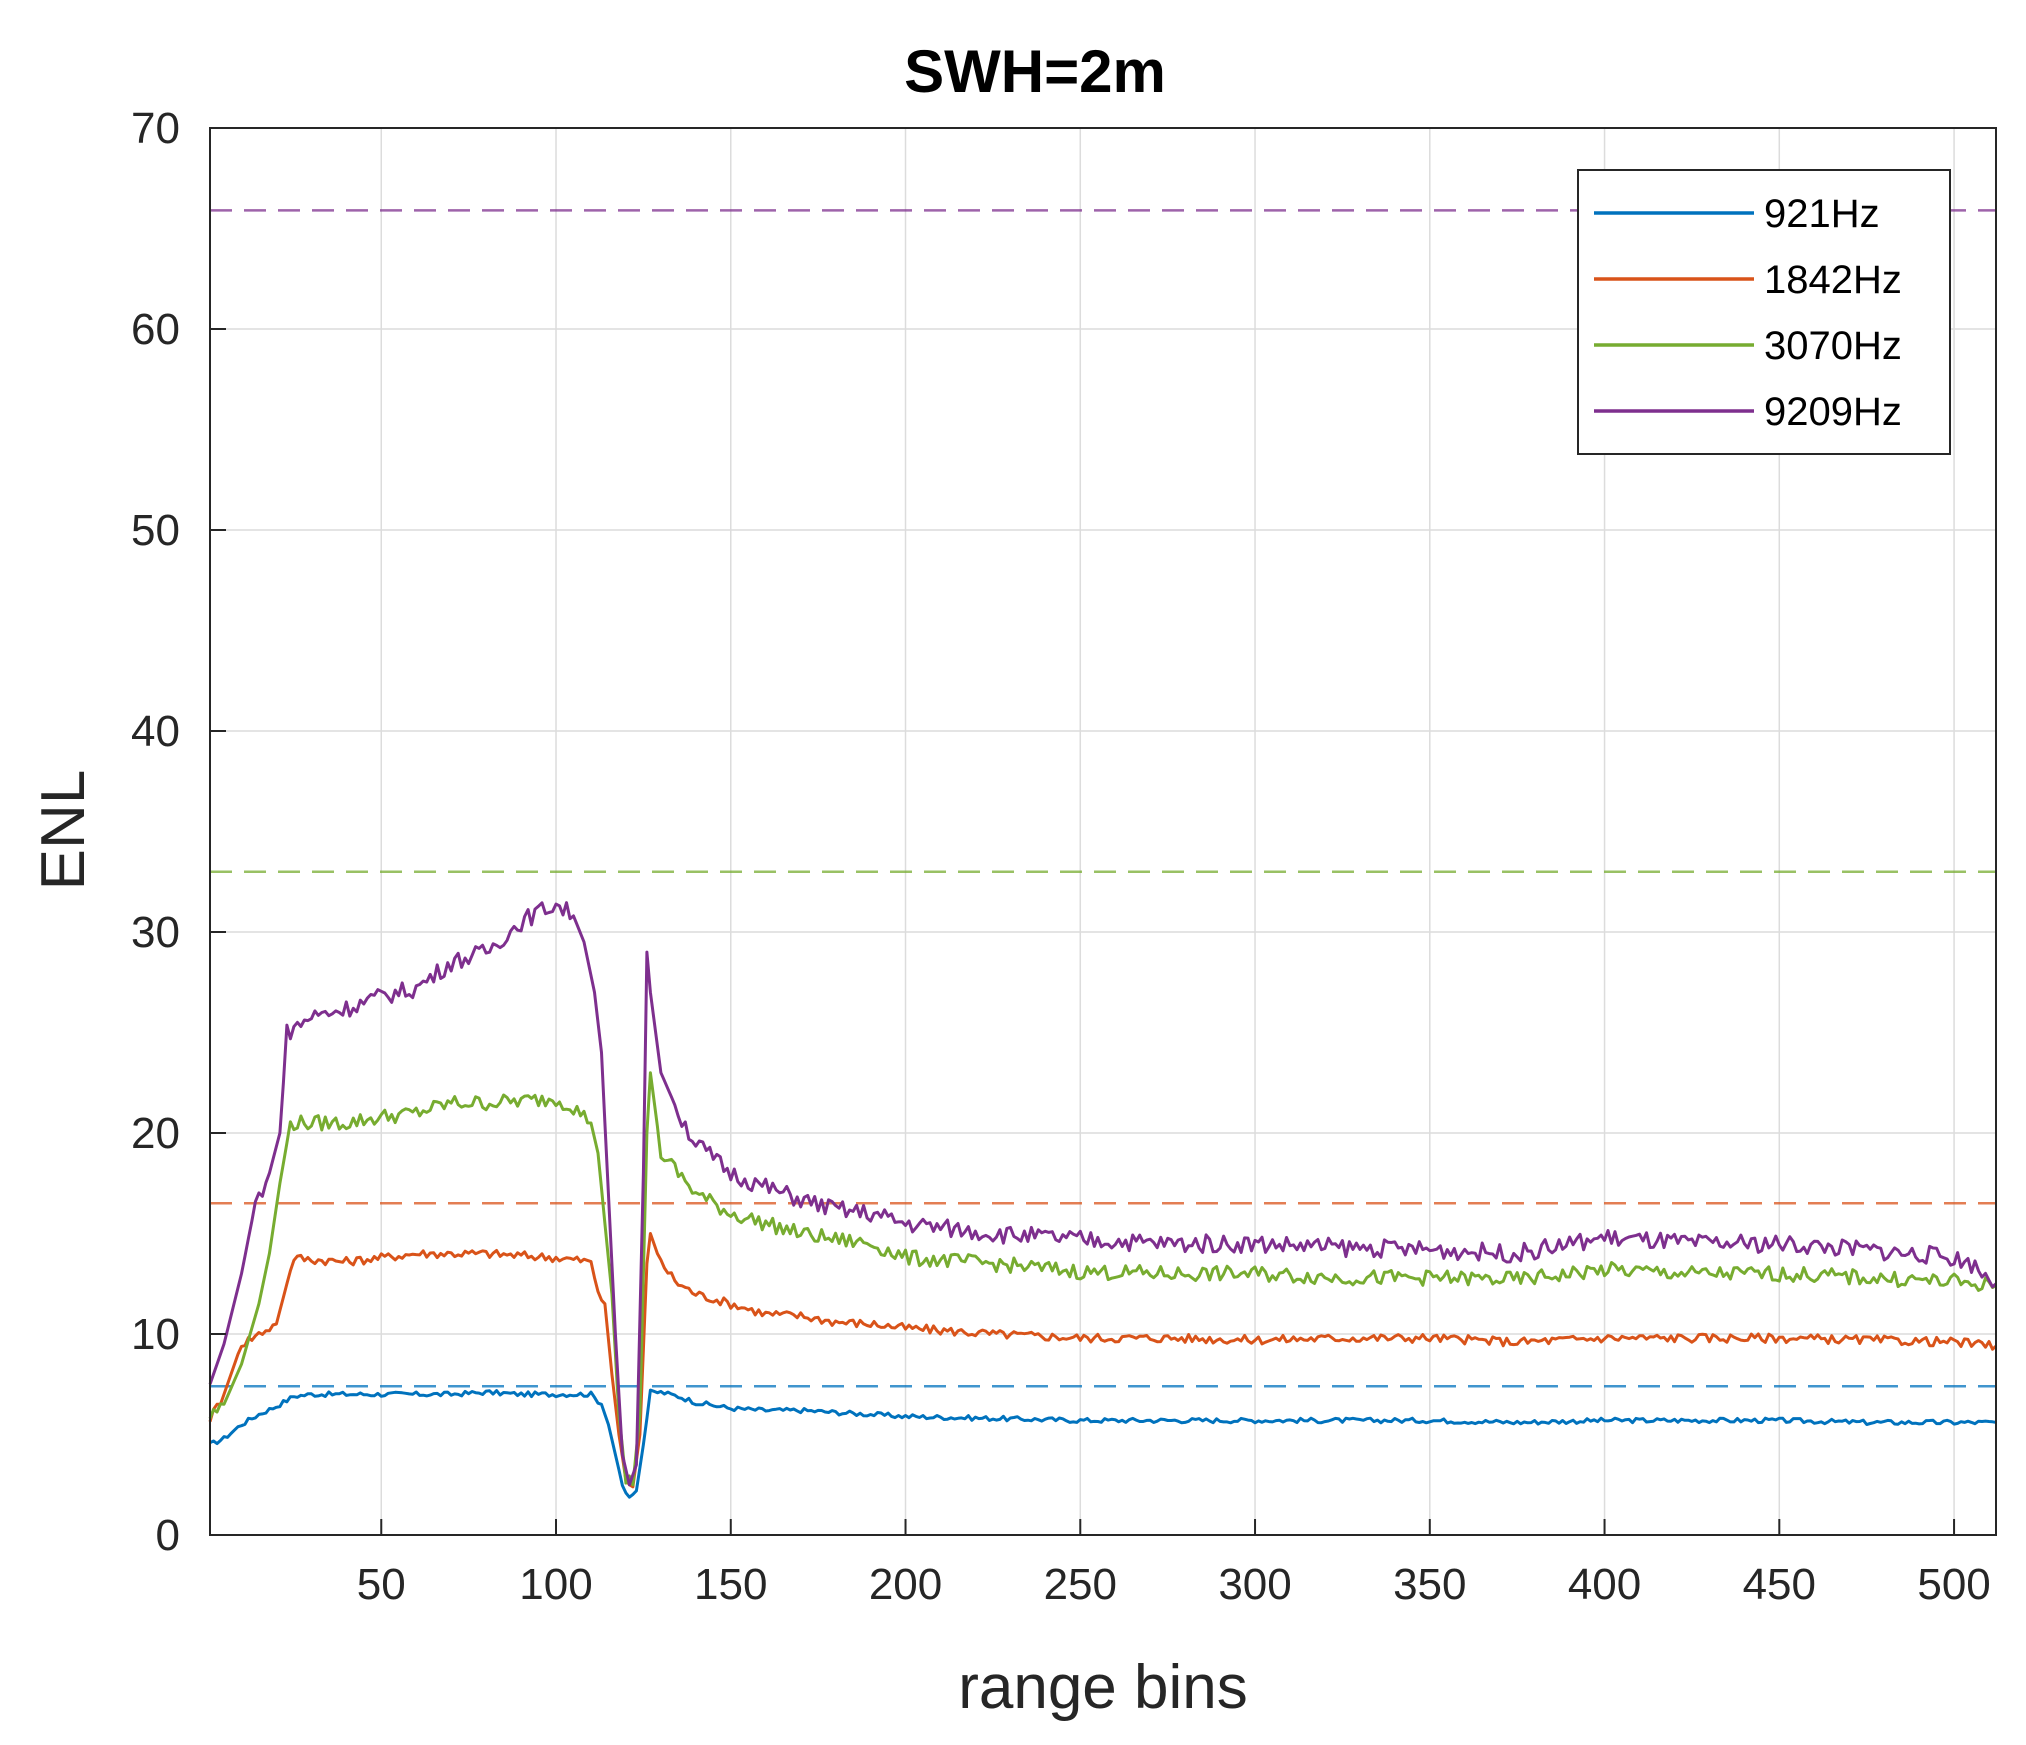 The height and width of the screenshot is (1745, 2026). I want to click on series-line-1842Hz, so click(1102, 1360).